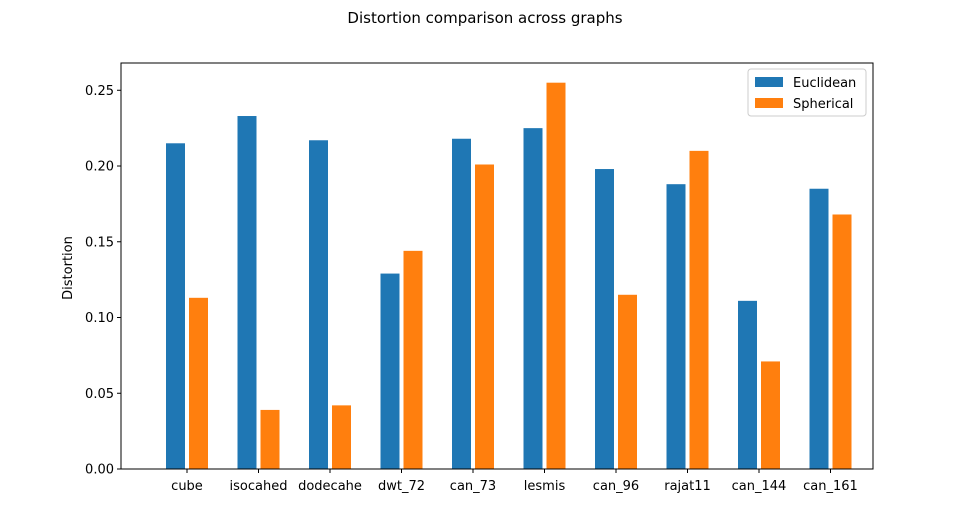 This screenshot has width=969, height=527. I want to click on bar-euclidean-lesmis, so click(533, 298).